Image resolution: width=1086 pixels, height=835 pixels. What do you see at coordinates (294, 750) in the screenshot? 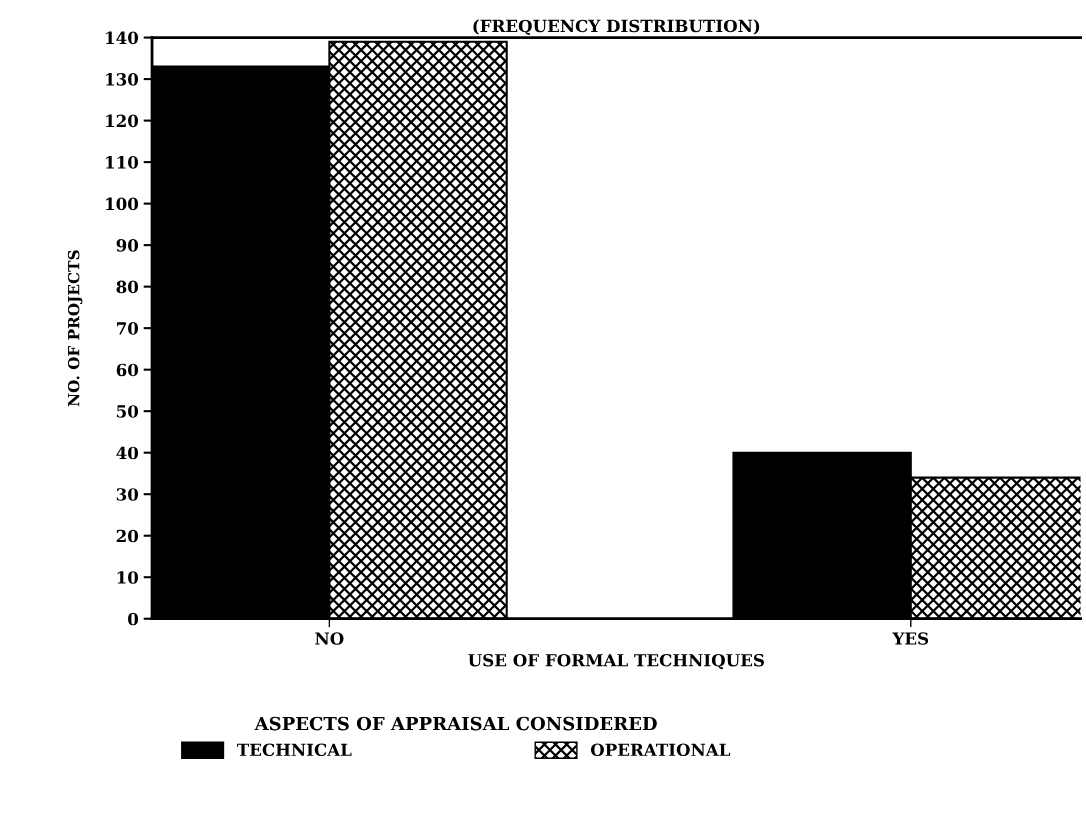
I see `legend-label: TECHNICAL` at bounding box center [294, 750].